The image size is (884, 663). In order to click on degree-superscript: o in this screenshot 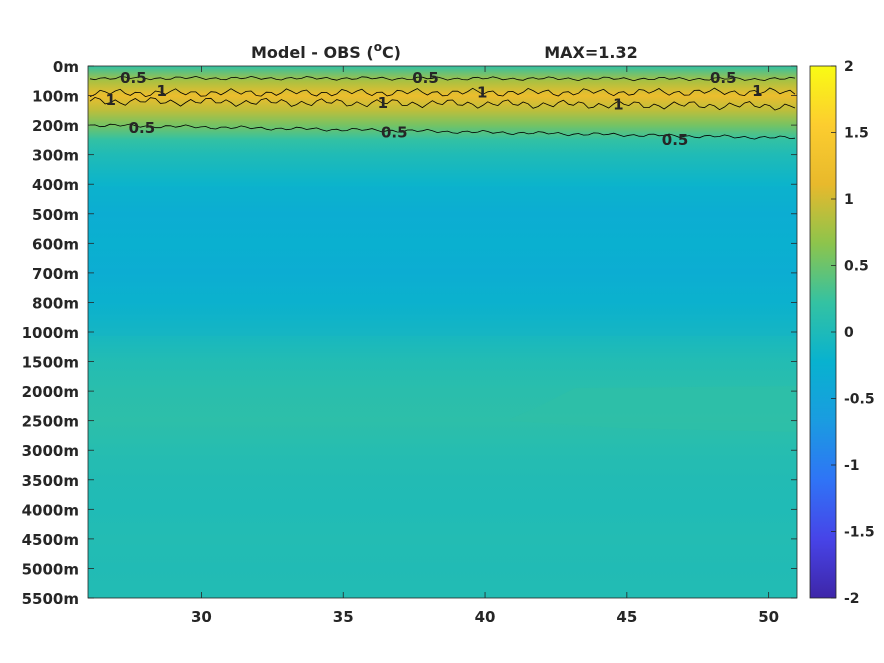, I will do `click(378, 47)`.